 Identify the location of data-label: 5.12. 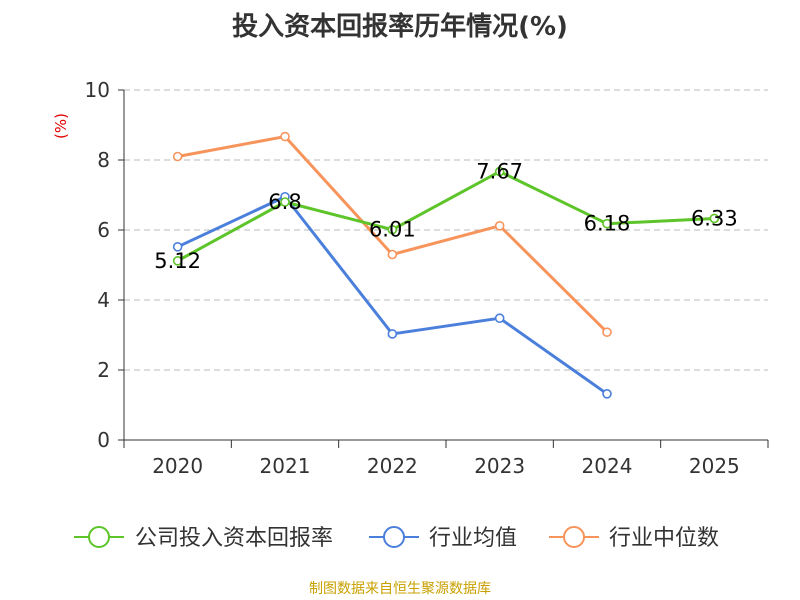
(177, 261).